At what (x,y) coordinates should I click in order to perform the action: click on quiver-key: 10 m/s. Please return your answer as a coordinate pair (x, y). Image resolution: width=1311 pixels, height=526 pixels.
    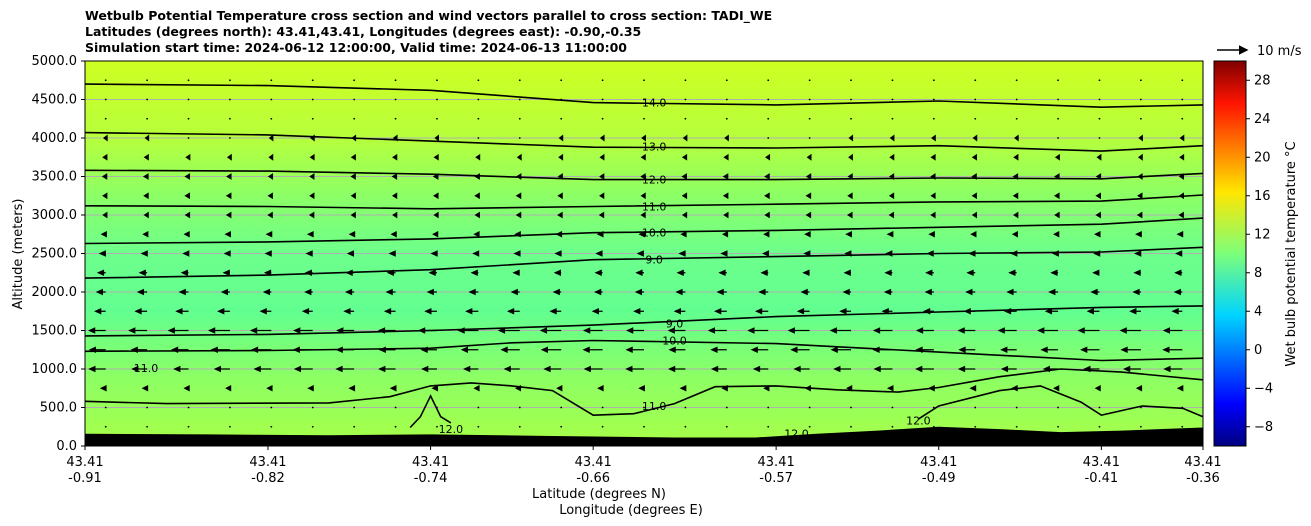
    Looking at the image, I should click on (1259, 51).